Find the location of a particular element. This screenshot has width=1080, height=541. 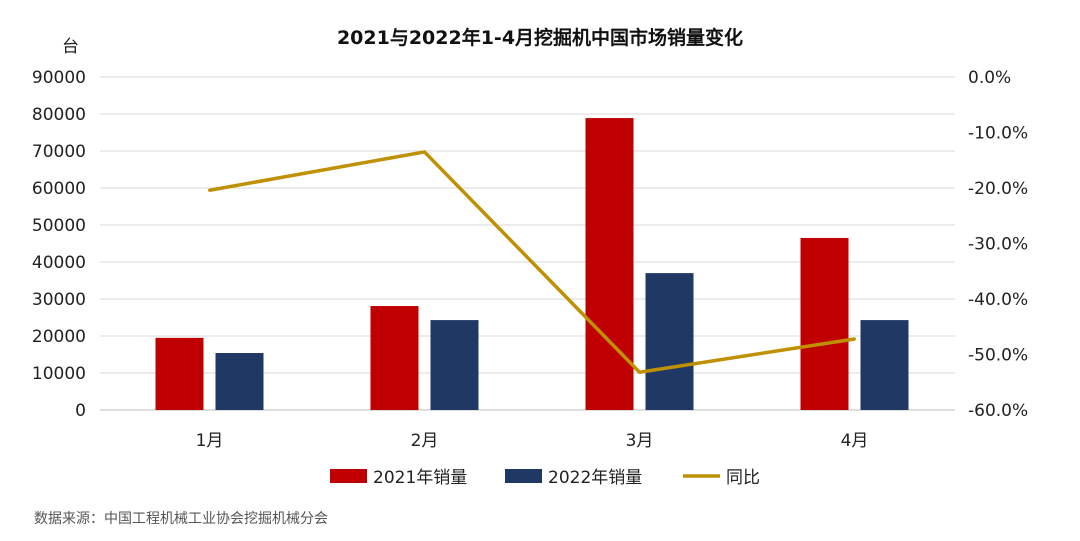

x-tick-label: 3月 is located at coordinates (640, 441).